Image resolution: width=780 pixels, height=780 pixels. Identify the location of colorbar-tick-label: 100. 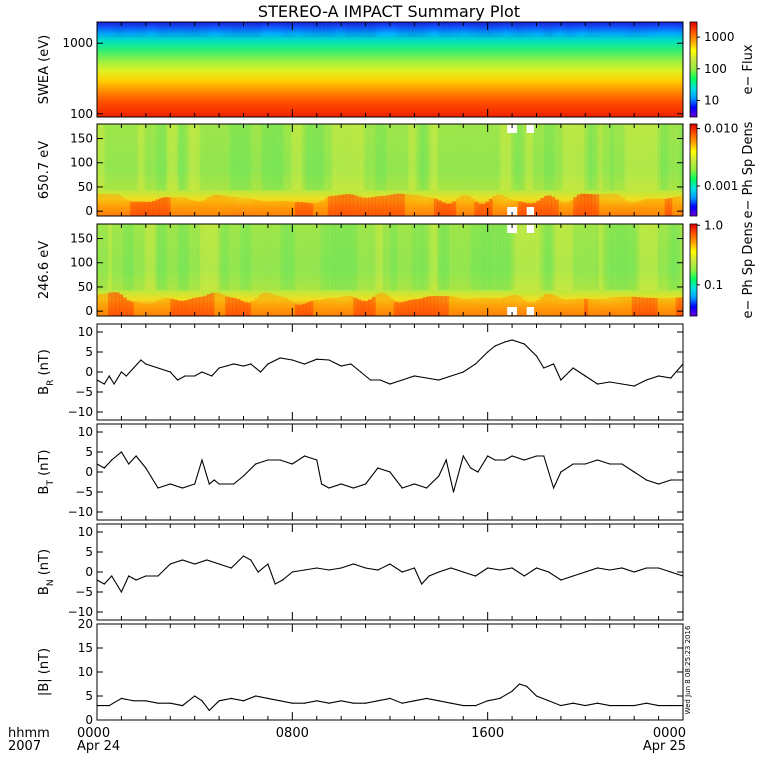
(715, 69).